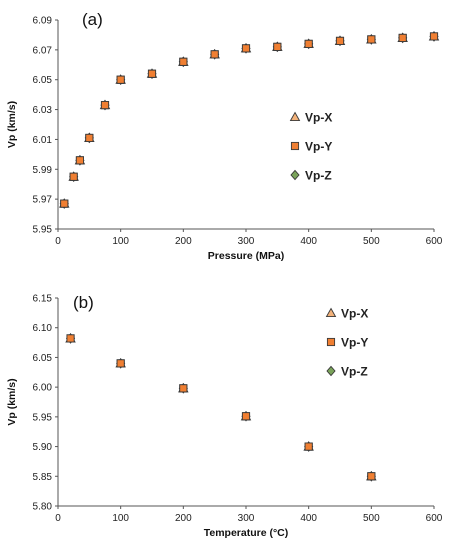  Describe the element at coordinates (43, 477) in the screenshot. I see `y-tick-label: 5.85` at that location.